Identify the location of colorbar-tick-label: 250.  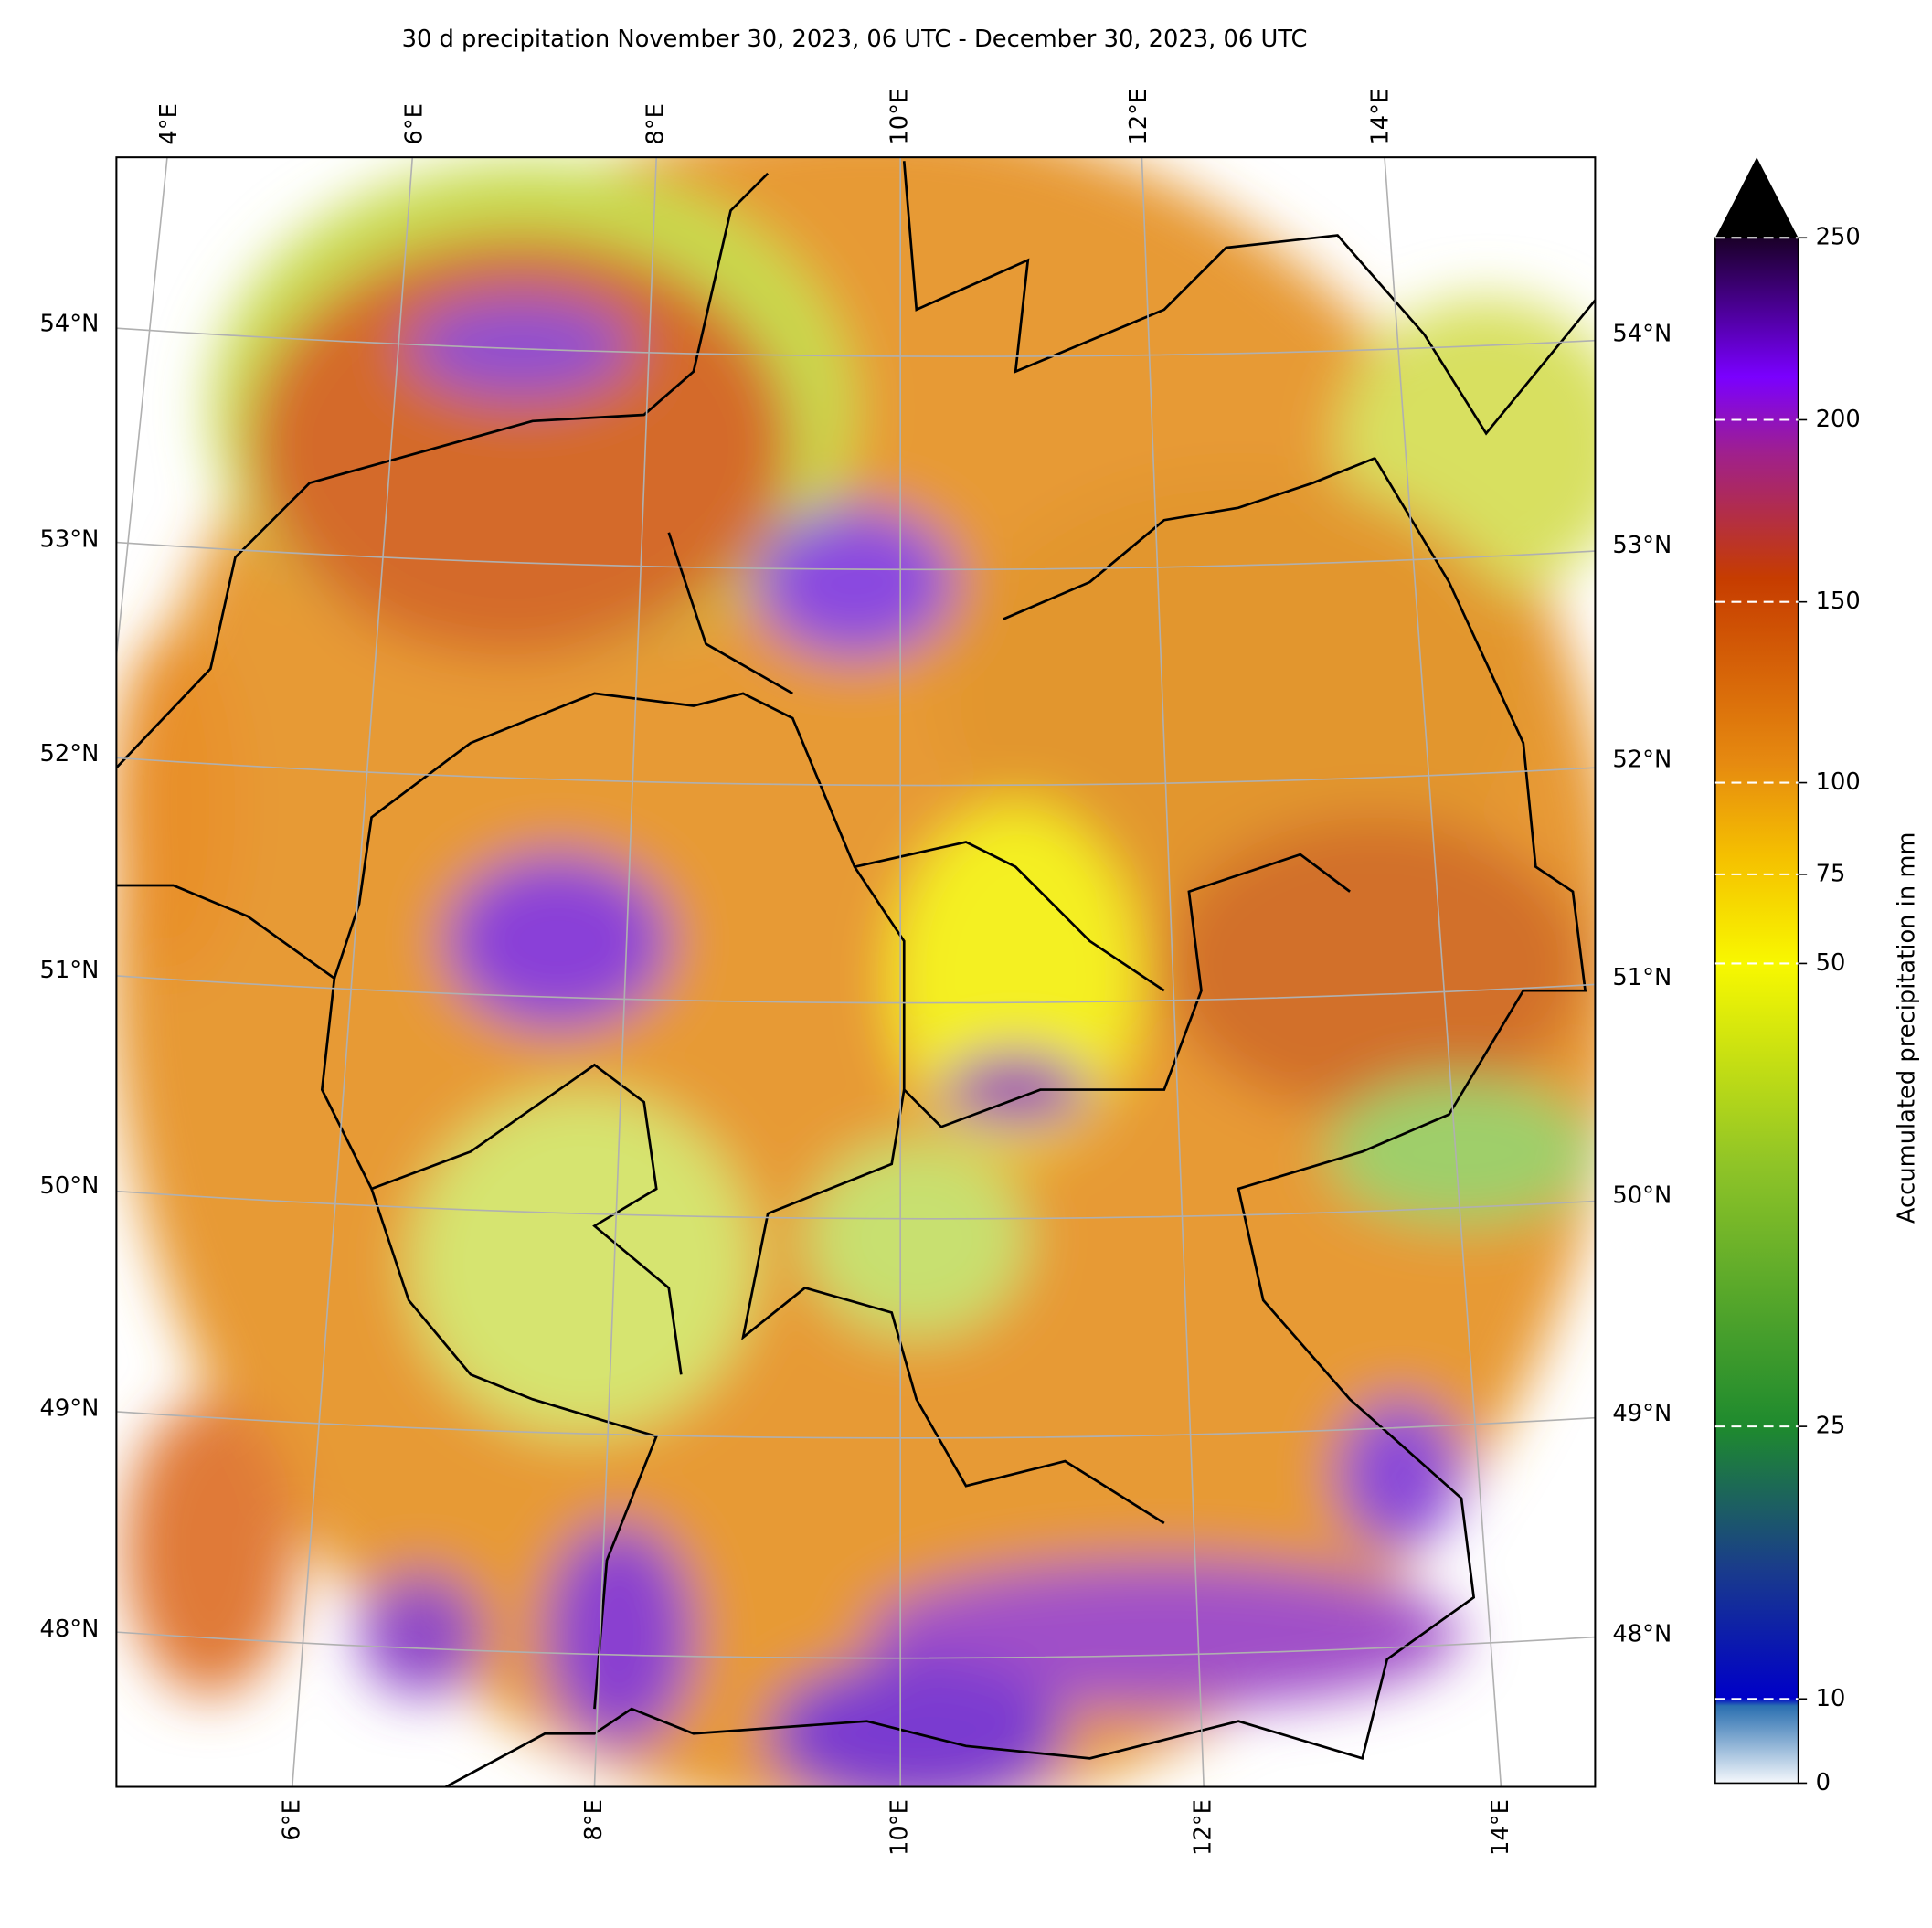
(1838, 238).